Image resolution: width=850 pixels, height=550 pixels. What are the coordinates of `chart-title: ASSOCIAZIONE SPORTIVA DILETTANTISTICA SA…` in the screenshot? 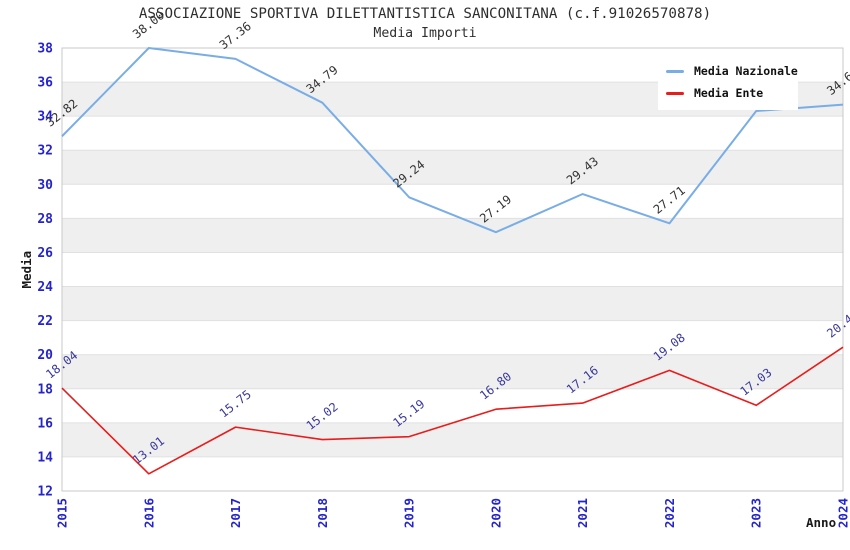 It's located at (425, 14).